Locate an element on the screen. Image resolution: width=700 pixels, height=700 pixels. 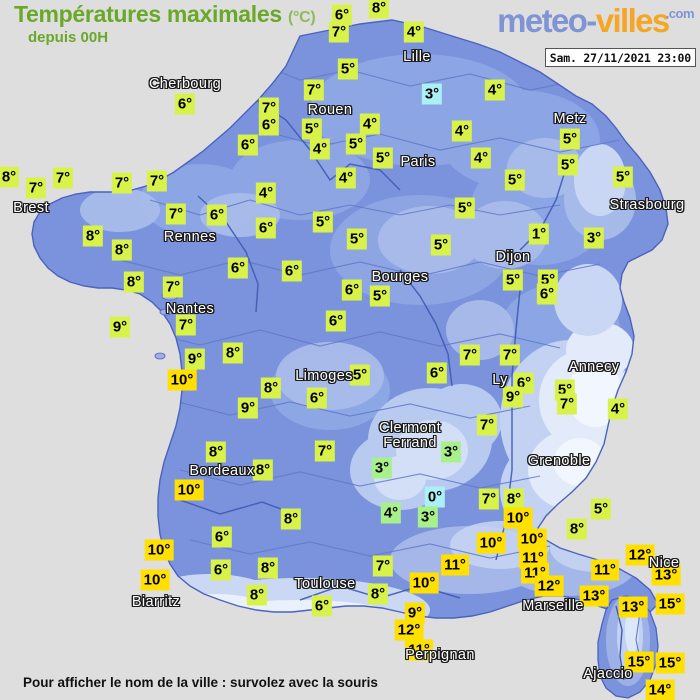
temperature-label: 0° is located at coordinates (435, 497).